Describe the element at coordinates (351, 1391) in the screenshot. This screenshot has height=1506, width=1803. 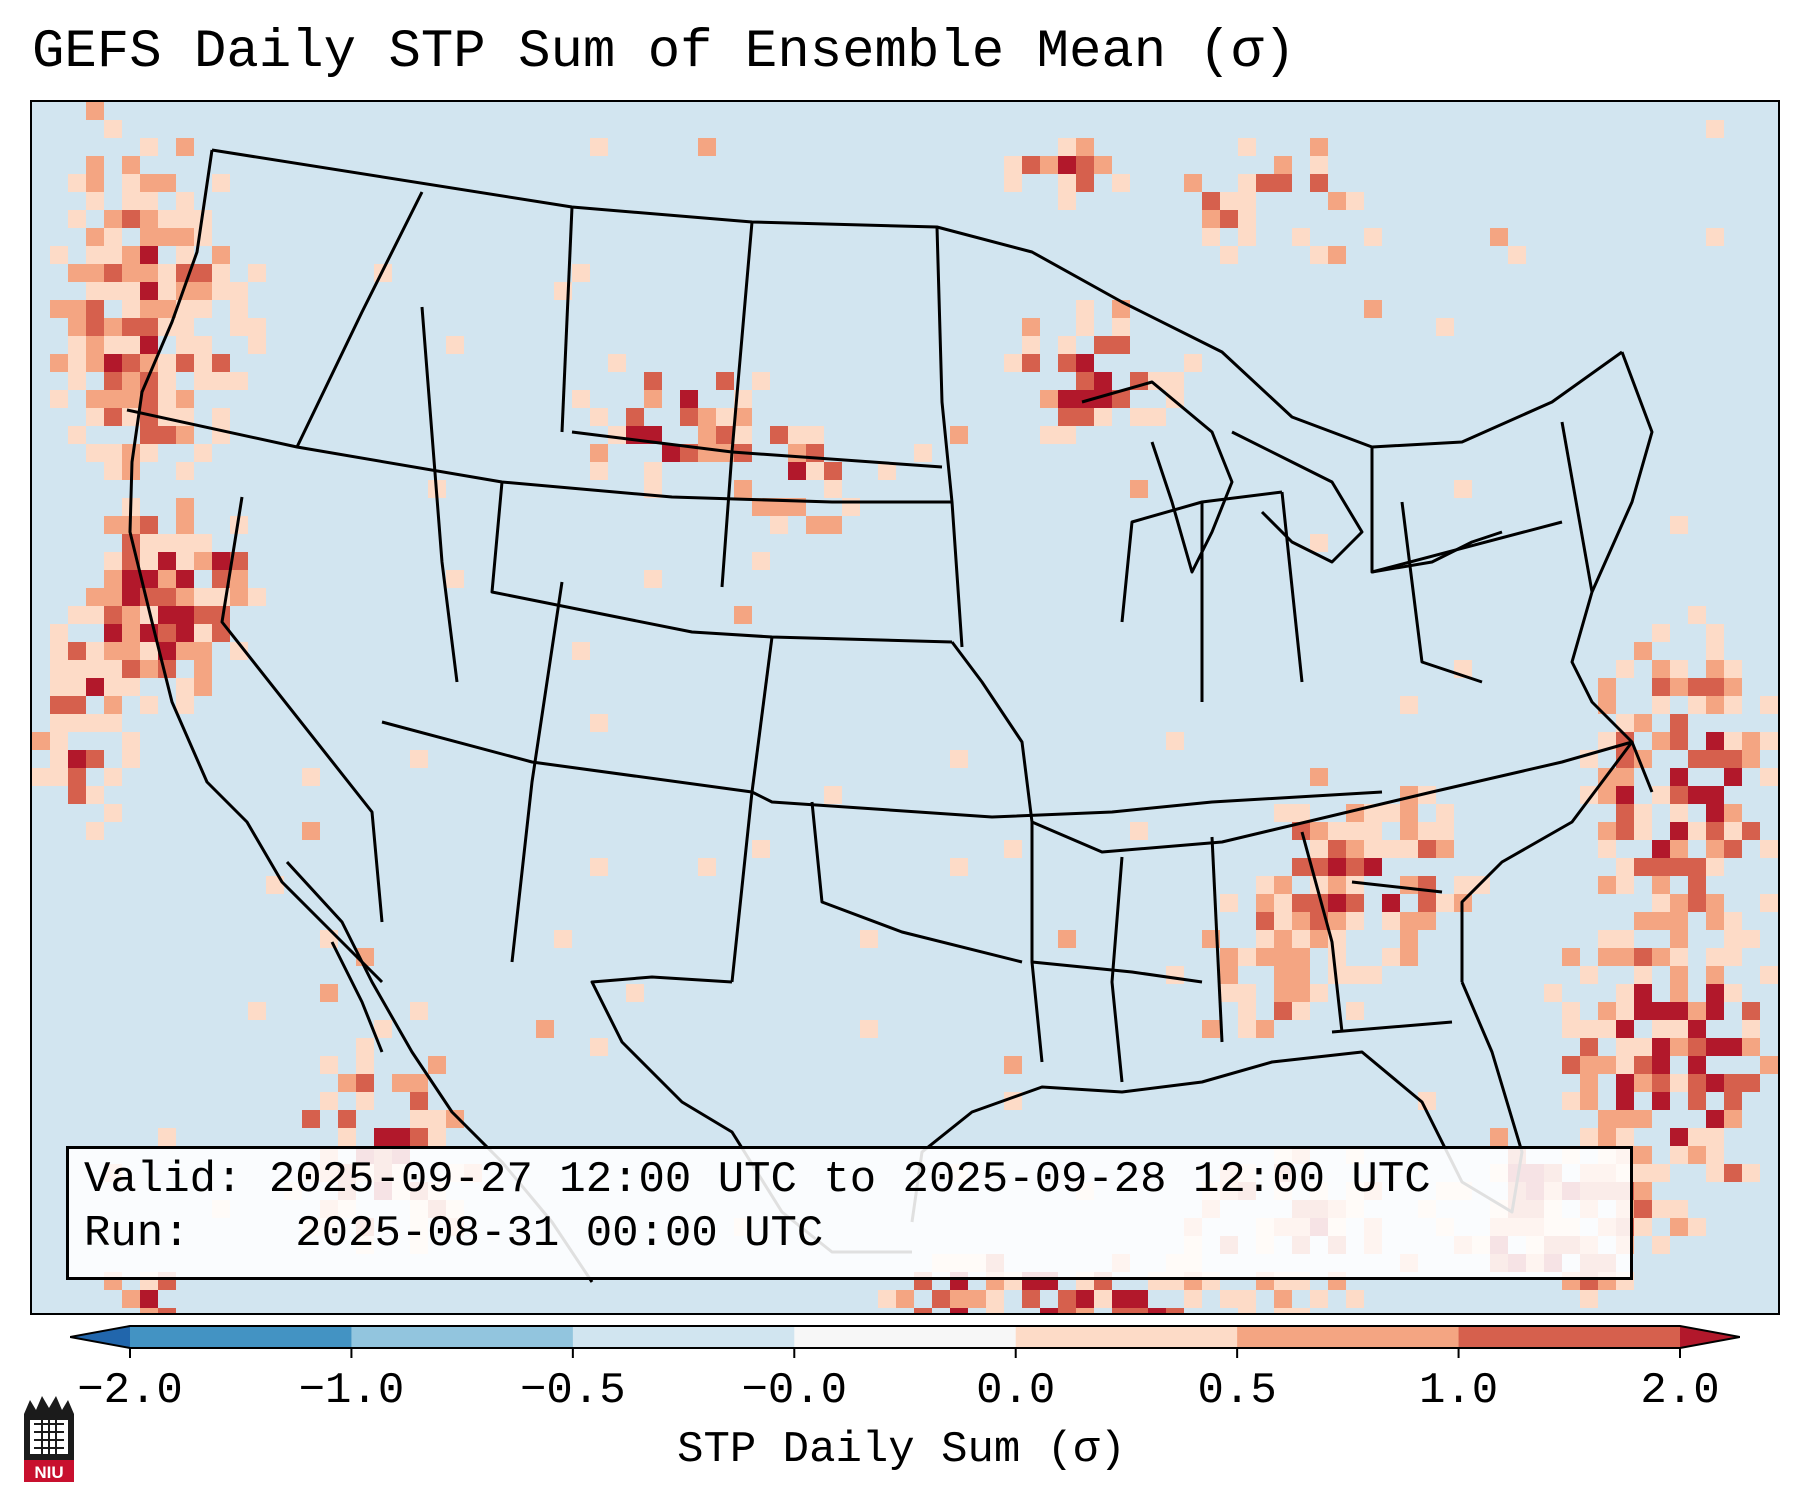
I see `colorbar-tick-label: −1.0` at that location.